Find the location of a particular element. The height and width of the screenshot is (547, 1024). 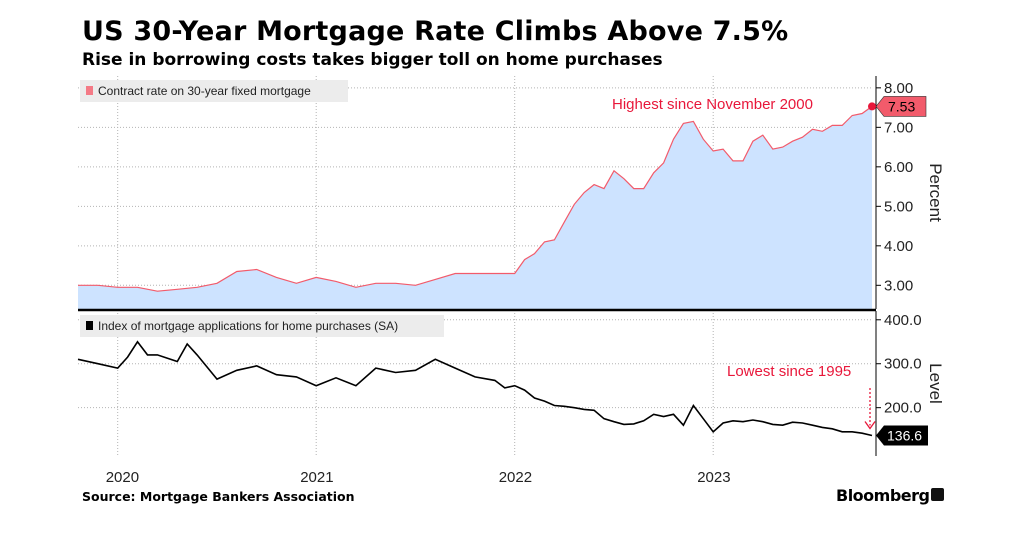

y-tick-label: 8.00 is located at coordinates (898, 88).